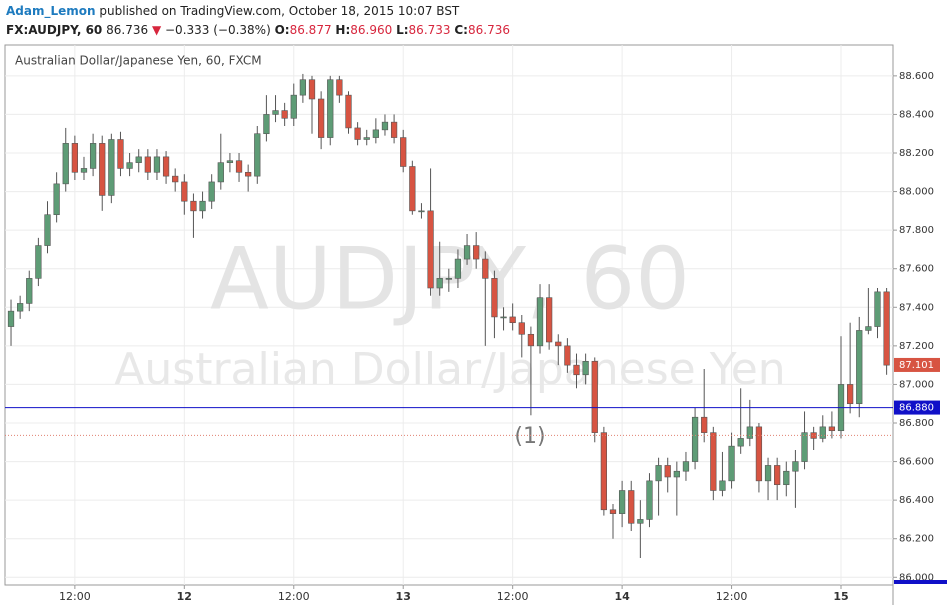 The width and height of the screenshot is (947, 615). I want to click on y-tick-label: 87.600, so click(916, 269).